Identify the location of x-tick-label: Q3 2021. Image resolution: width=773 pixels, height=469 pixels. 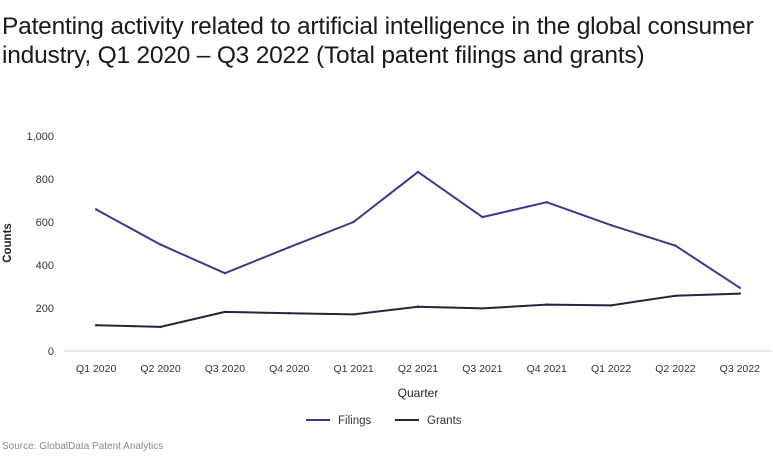
(482, 369).